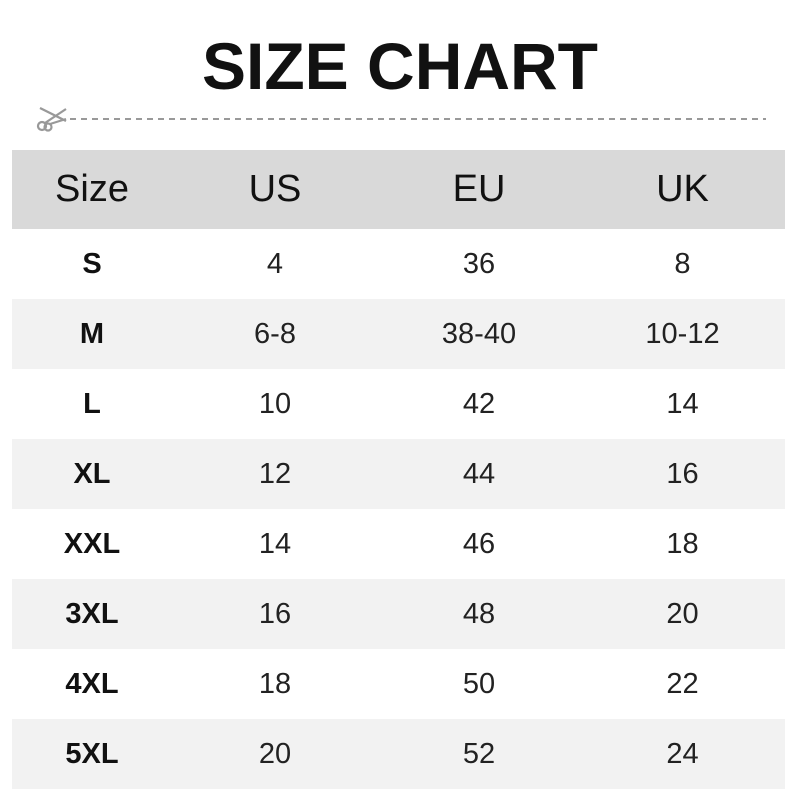 This screenshot has width=800, height=800. Describe the element at coordinates (400, 66) in the screenshot. I see `page-title: SIZE CHART` at that location.